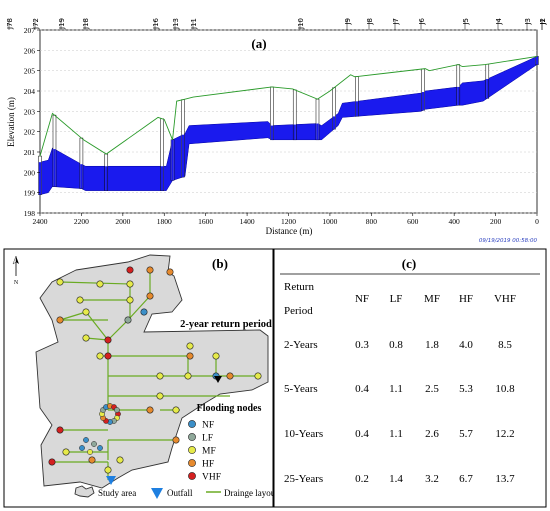 The width and height of the screenshot is (550, 511). Describe the element at coordinates (30, 91) in the screenshot. I see `y-tick-label: 204` at that location.